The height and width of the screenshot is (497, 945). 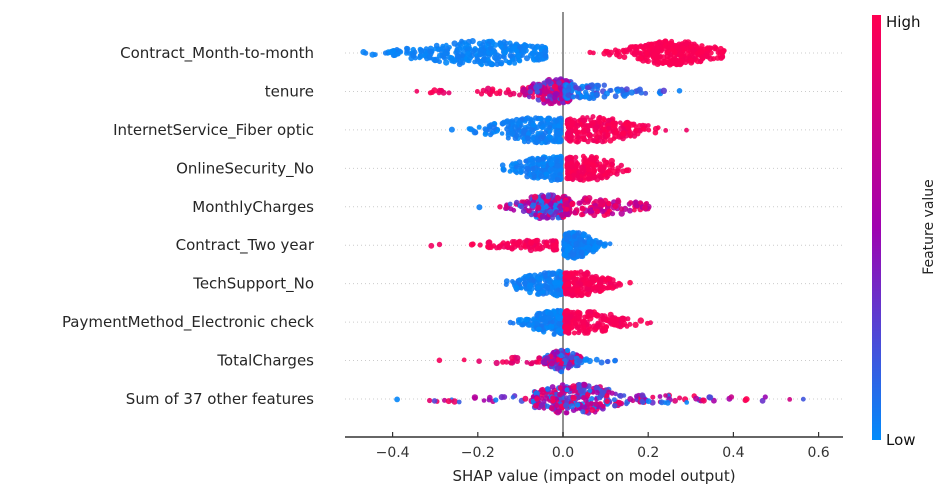 I want to click on colorbar, so click(x=876, y=227).